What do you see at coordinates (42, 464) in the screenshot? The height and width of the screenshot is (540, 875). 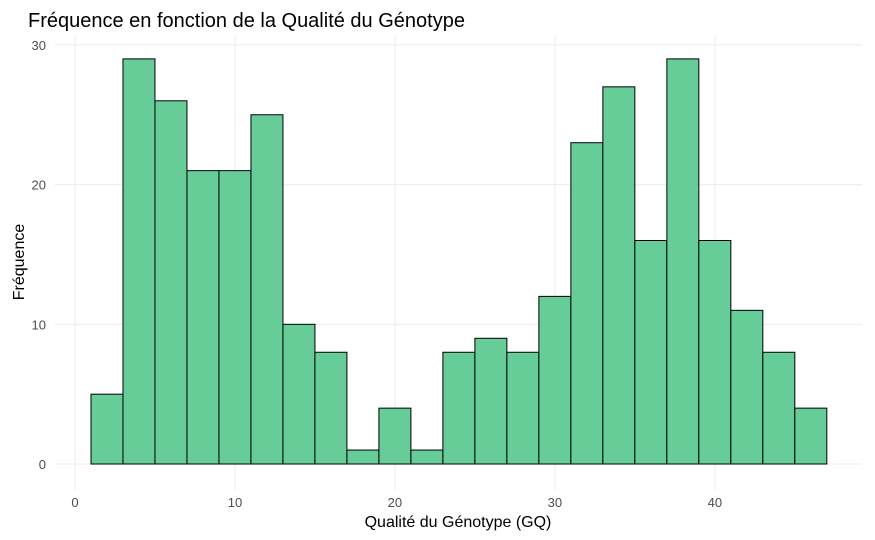 I see `y-tick-label: 0` at bounding box center [42, 464].